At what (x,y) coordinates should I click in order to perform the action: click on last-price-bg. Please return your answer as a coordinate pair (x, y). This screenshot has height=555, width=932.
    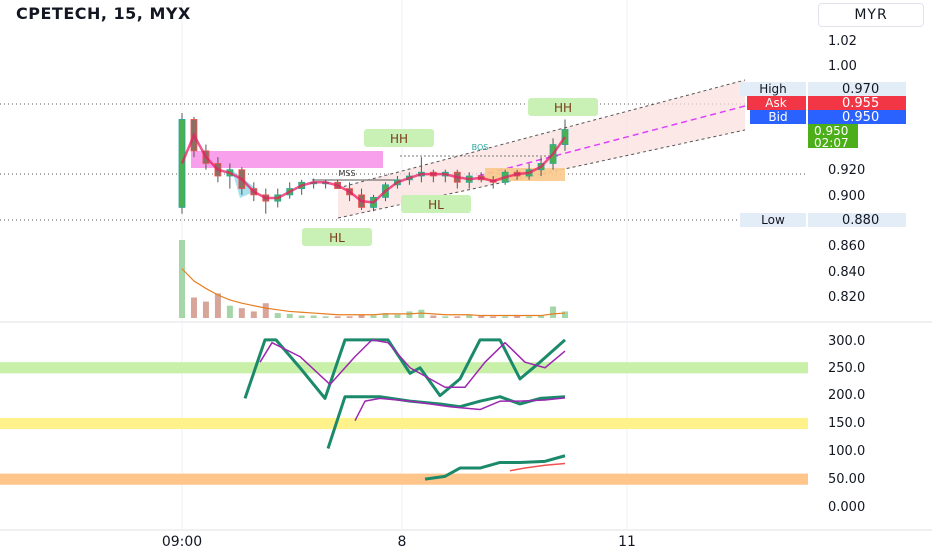
    Looking at the image, I should click on (833, 136).